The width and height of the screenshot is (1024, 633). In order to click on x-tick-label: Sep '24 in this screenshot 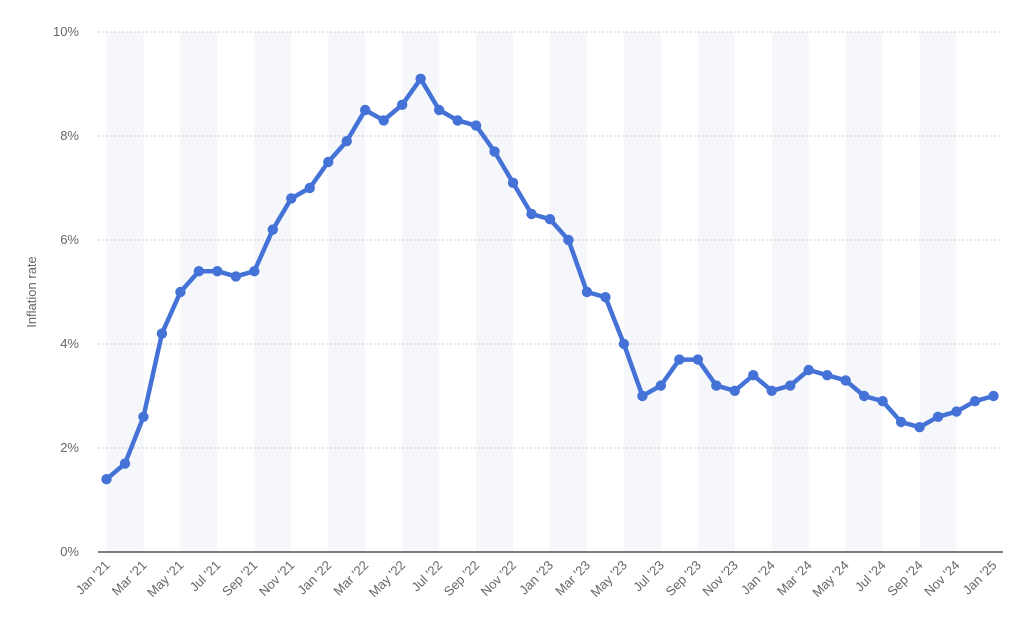, I will do `click(904, 578)`.